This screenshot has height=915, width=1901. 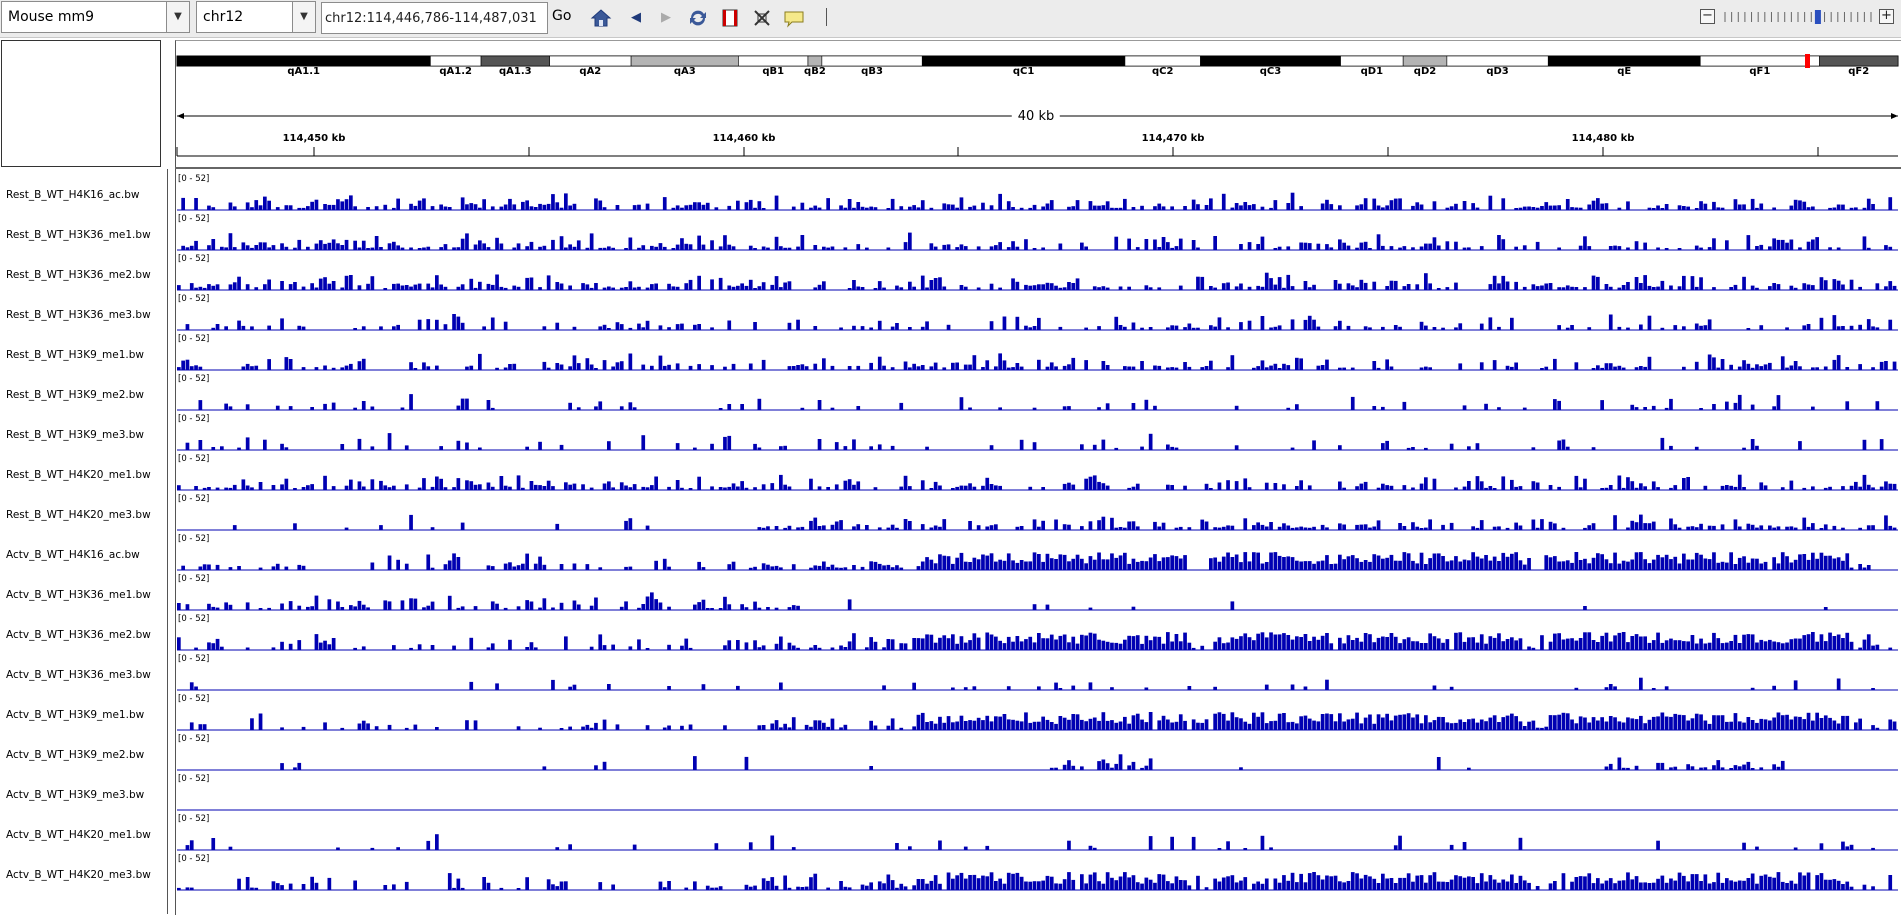 I want to click on track-name: Rest_B_WT_H3K36_me3.bw, so click(x=78, y=315).